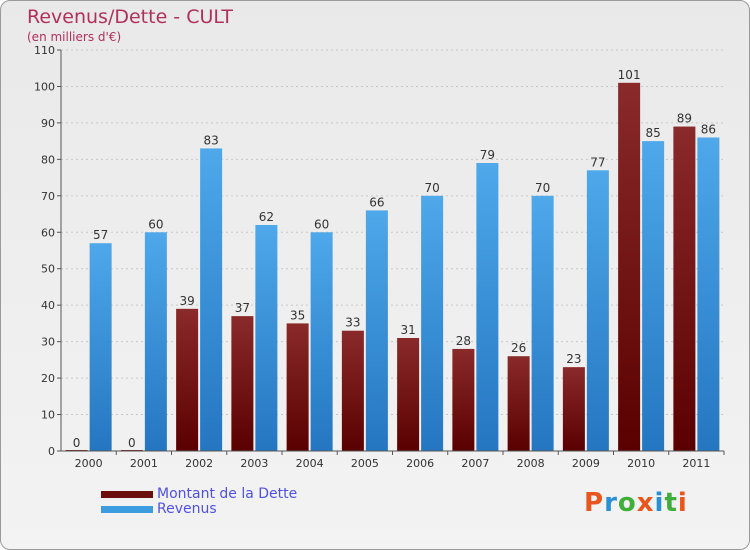 The height and width of the screenshot is (550, 750). What do you see at coordinates (100, 235) in the screenshot?
I see `data-label-revenus: 57` at bounding box center [100, 235].